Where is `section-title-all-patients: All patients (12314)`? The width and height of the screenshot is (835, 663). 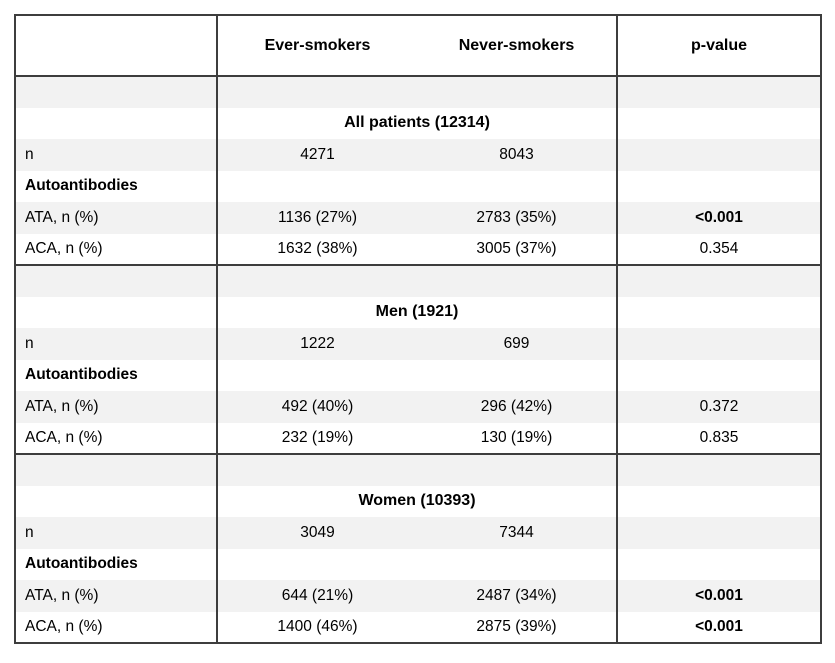
section-title-all-patients: All patients (12314) is located at coordinates (416, 123).